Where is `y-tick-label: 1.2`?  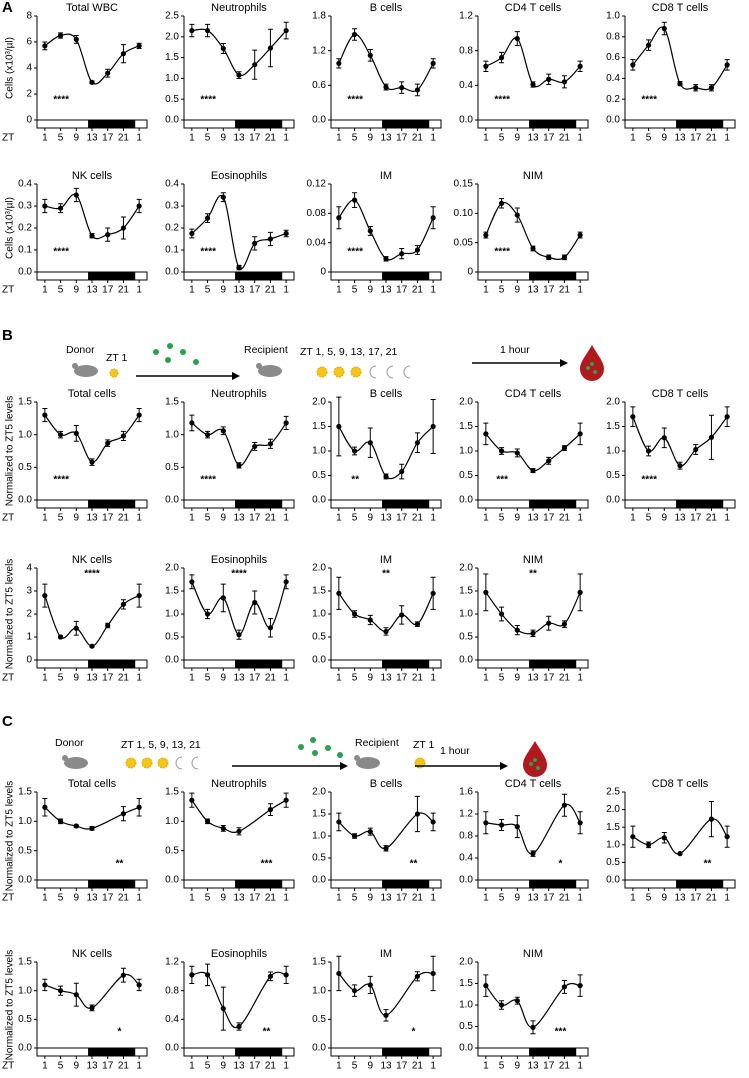
y-tick-label: 1.2 is located at coordinates (466, 814).